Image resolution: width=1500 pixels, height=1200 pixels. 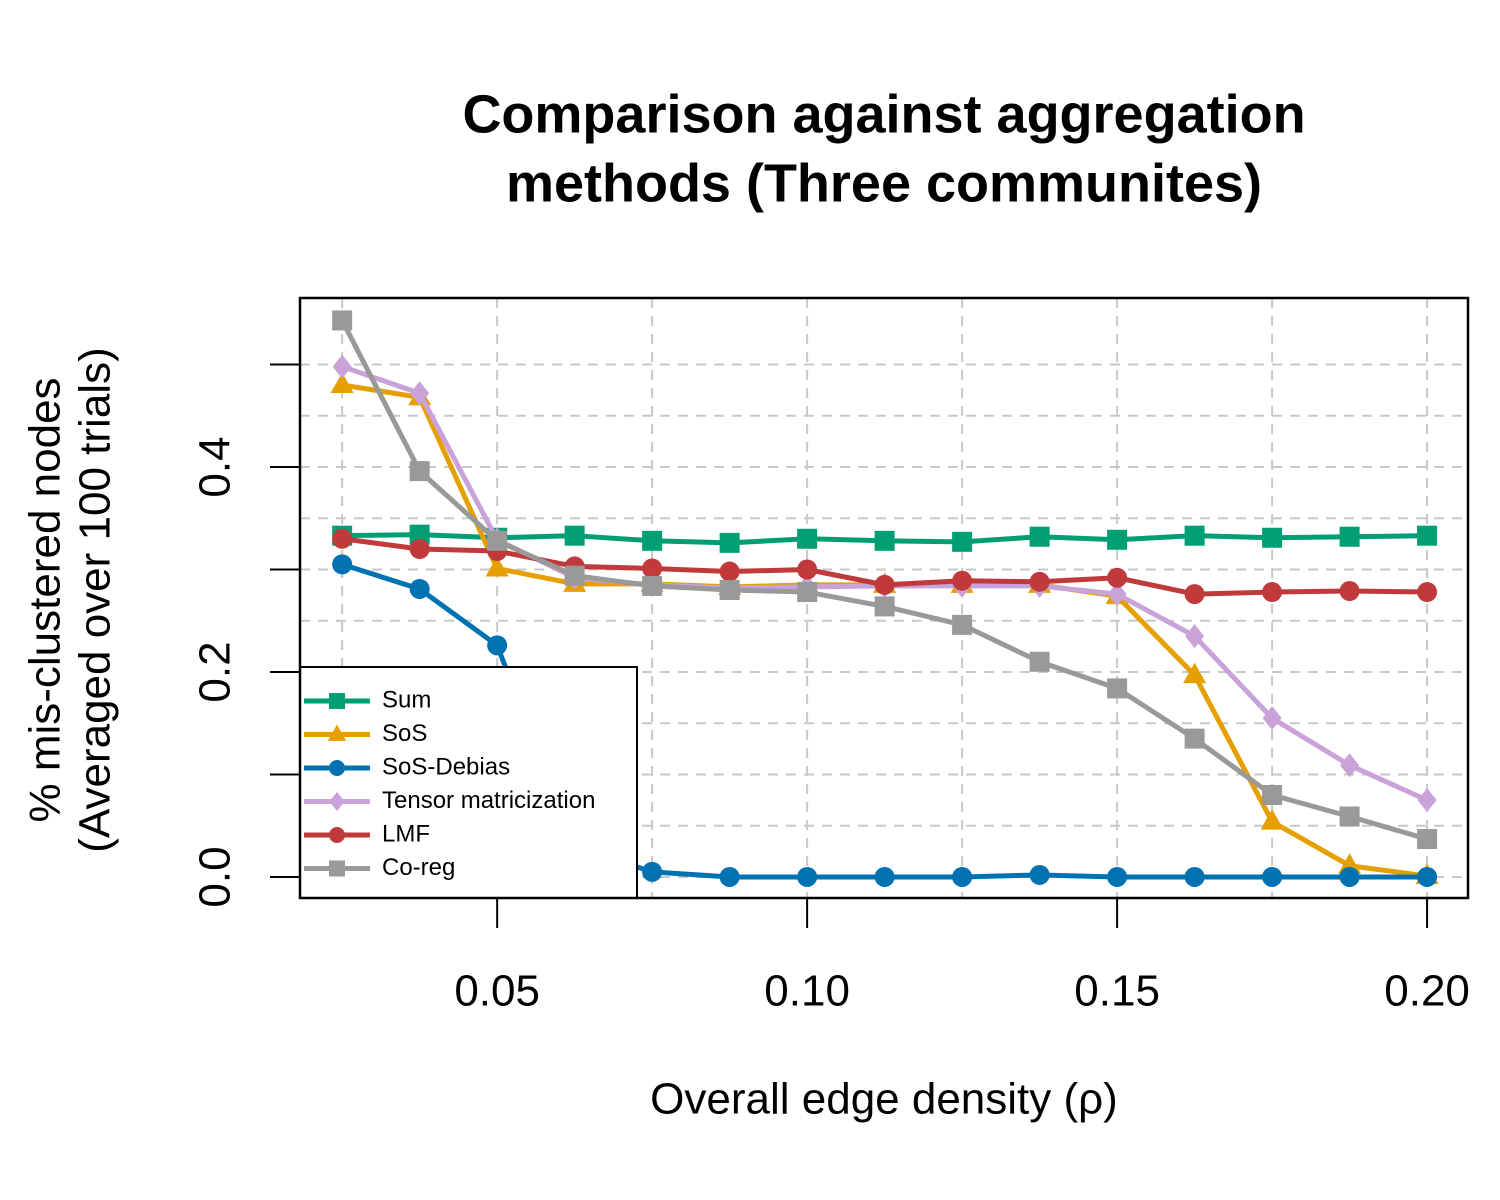 I want to click on x-tick-label: 0.15, so click(x=1117, y=991).